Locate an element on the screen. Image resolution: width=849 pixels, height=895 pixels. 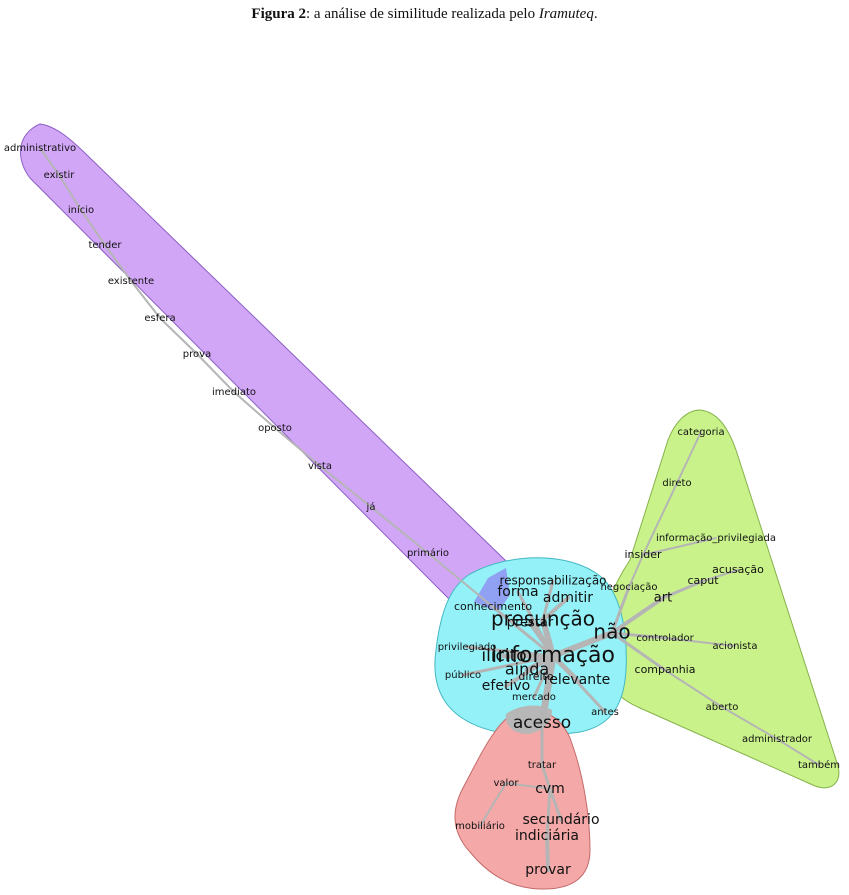
word-aberto: aberto is located at coordinates (722, 707).